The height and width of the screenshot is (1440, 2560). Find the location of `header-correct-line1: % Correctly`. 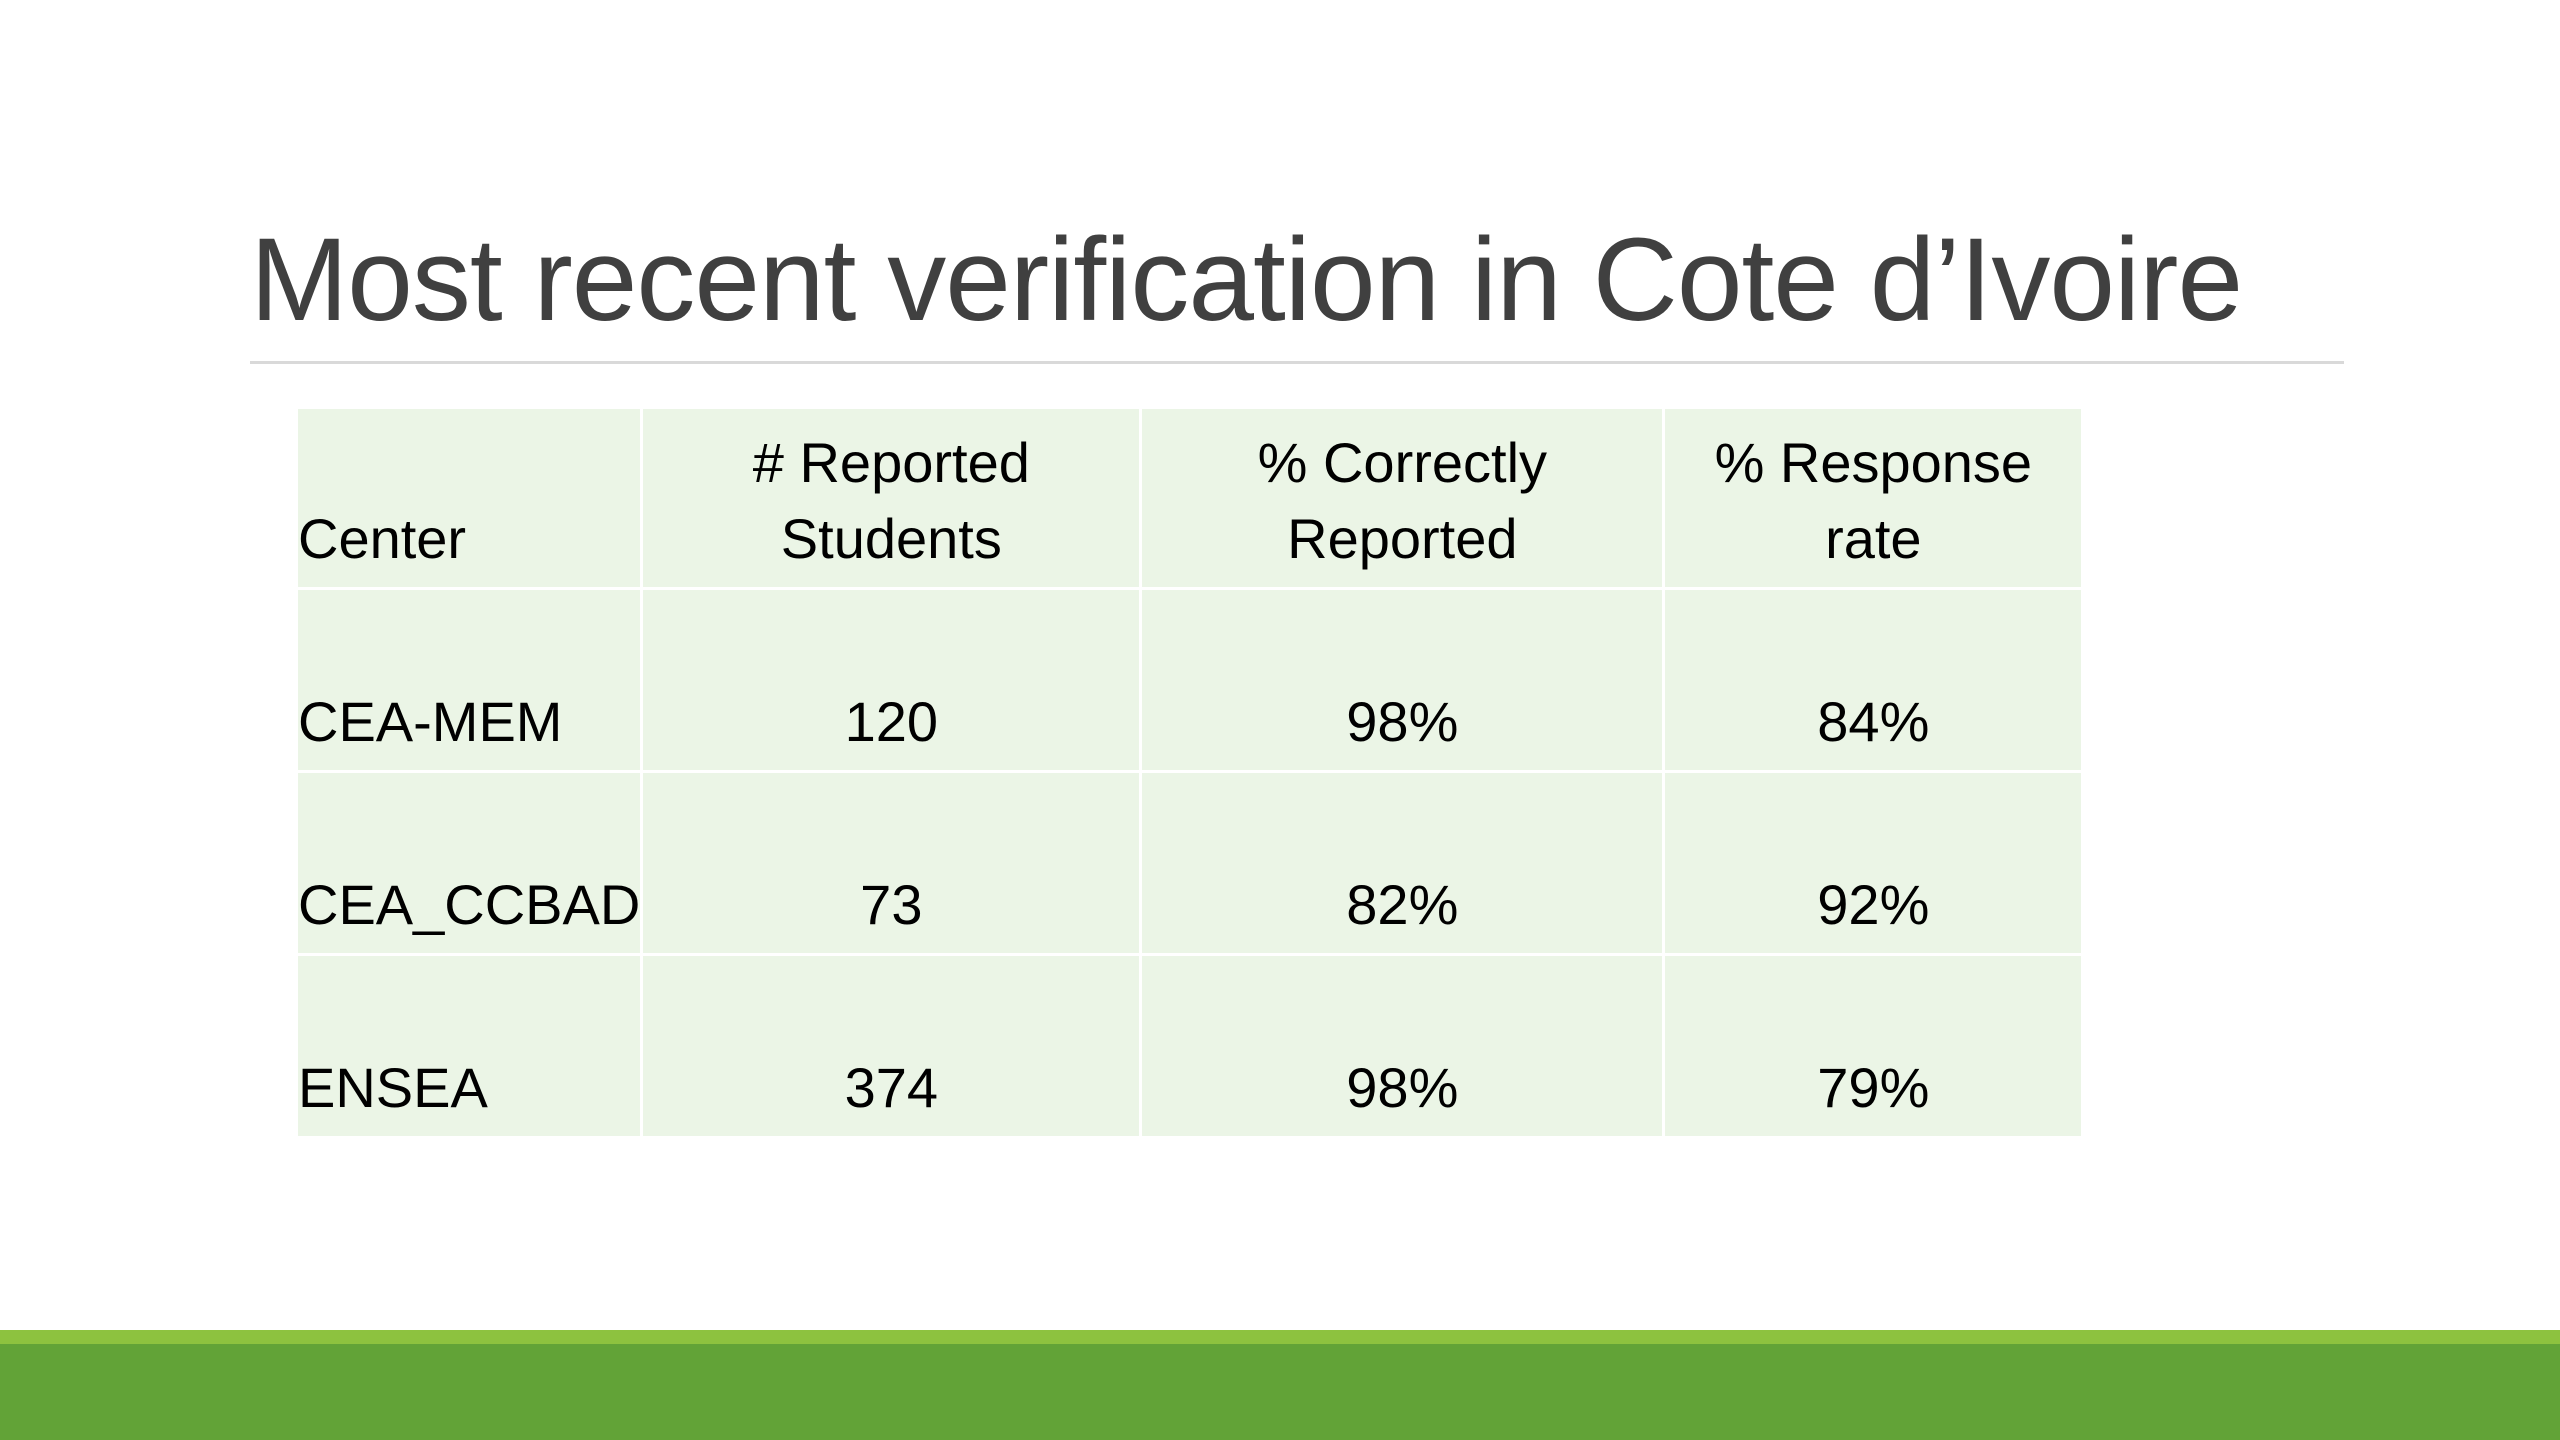

header-correct-line1: % Correctly is located at coordinates (1402, 462).